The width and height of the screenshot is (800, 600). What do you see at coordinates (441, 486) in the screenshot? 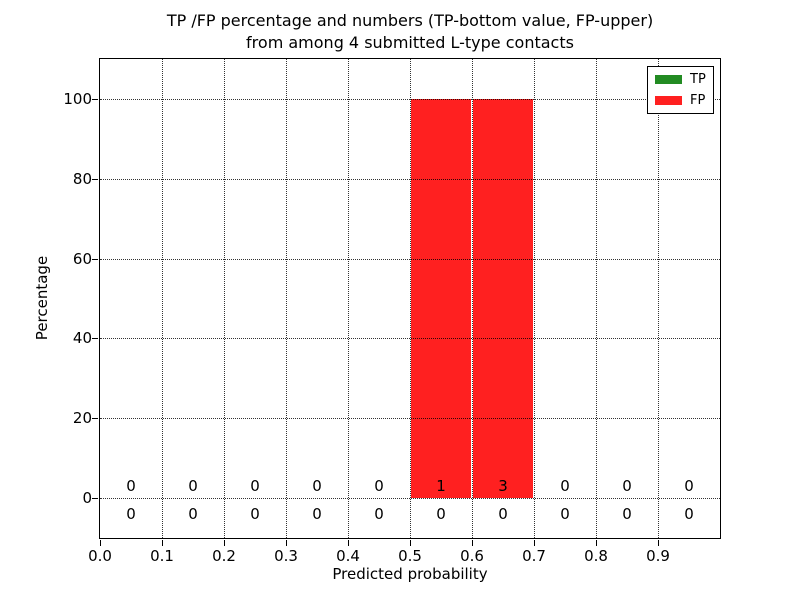
I see `fp-count-label: 1` at bounding box center [441, 486].